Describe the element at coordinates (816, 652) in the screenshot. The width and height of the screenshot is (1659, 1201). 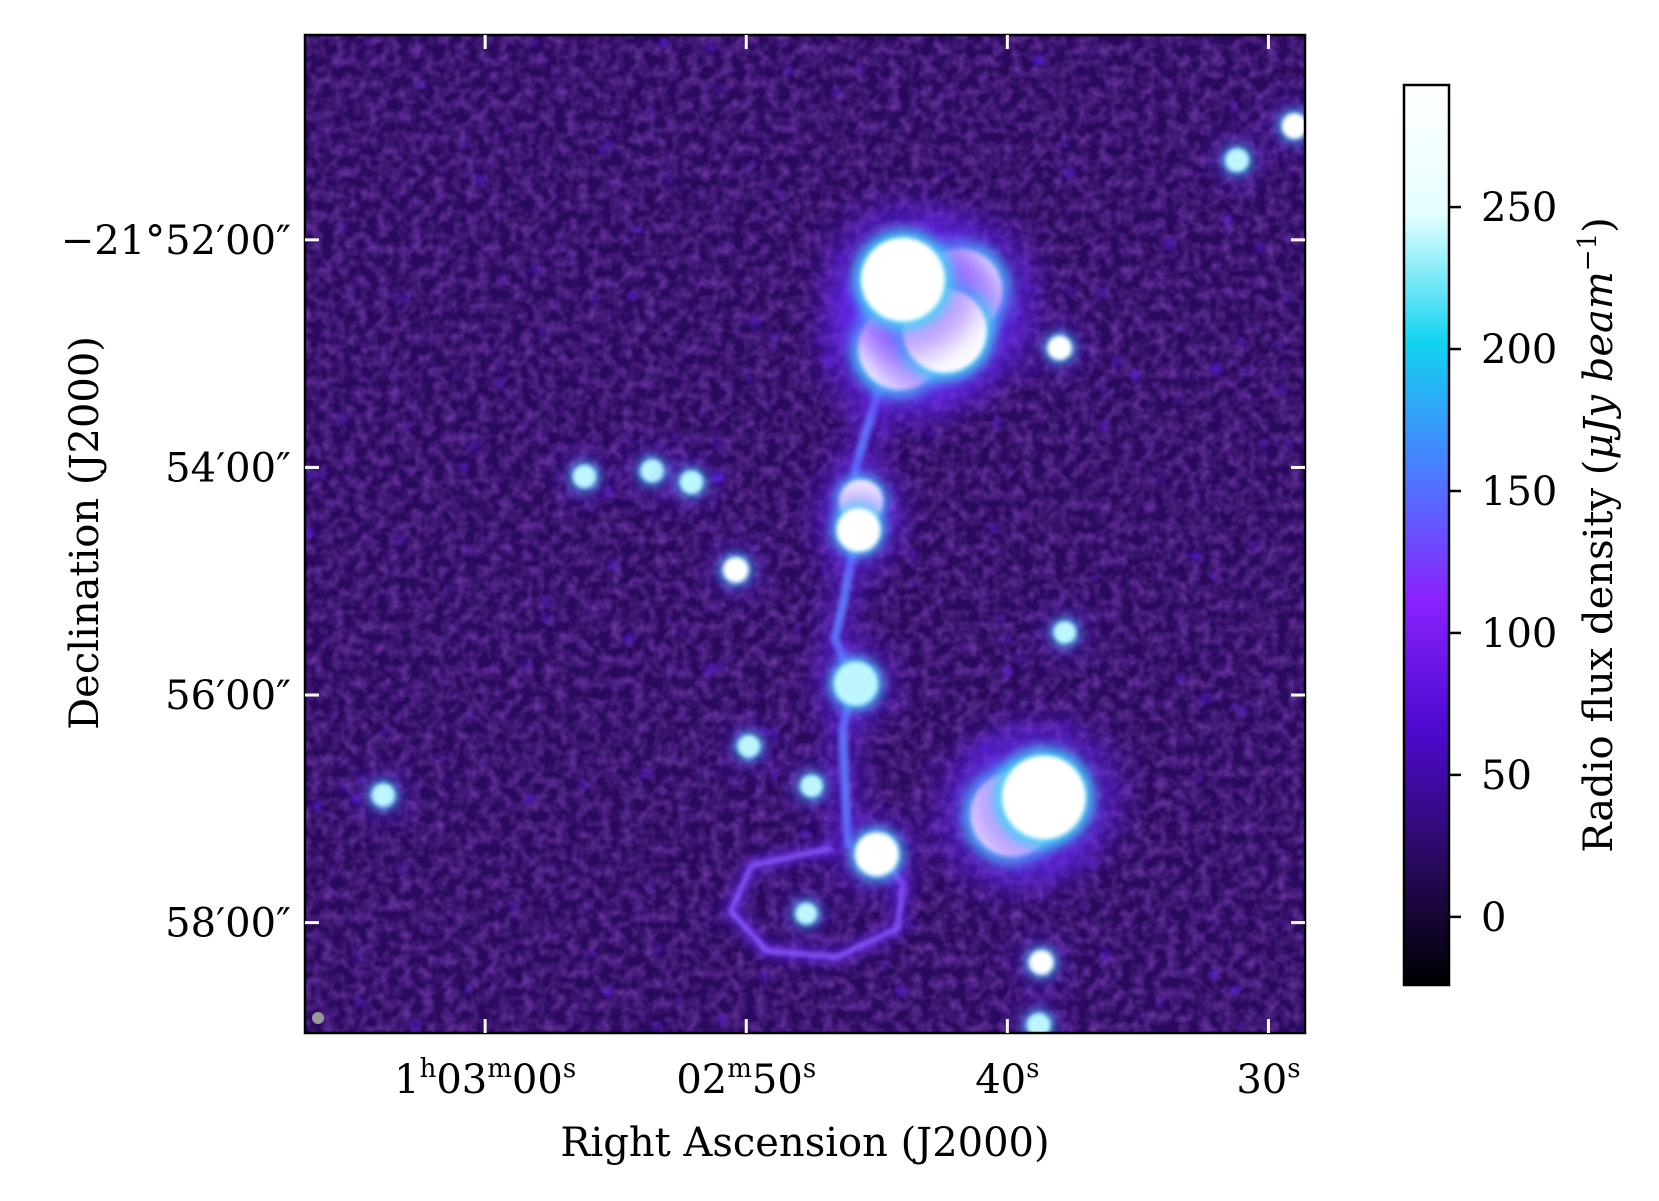
I see `diffuse-emission` at that location.